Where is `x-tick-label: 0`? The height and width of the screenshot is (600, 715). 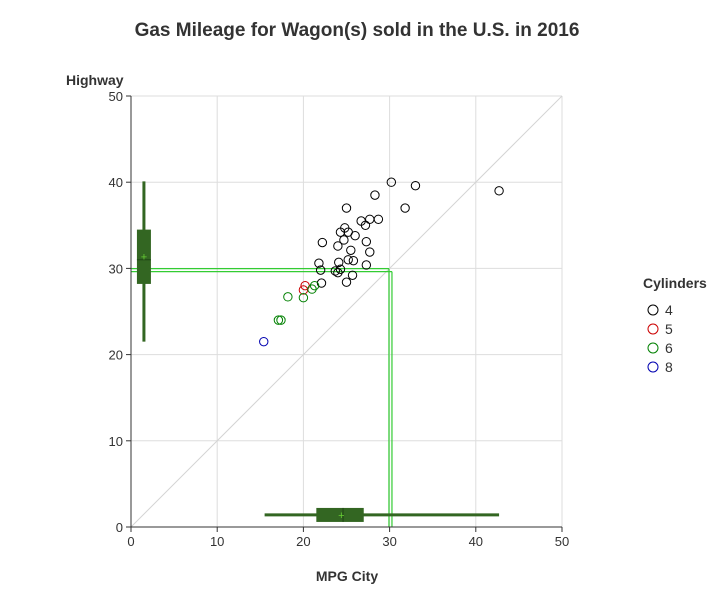 x-tick-label: 0 is located at coordinates (130, 541).